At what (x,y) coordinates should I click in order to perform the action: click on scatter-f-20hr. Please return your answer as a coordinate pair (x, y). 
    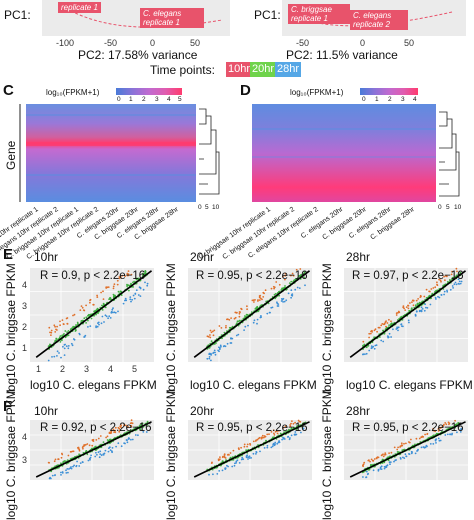
    Looking at the image, I should click on (250, 449).